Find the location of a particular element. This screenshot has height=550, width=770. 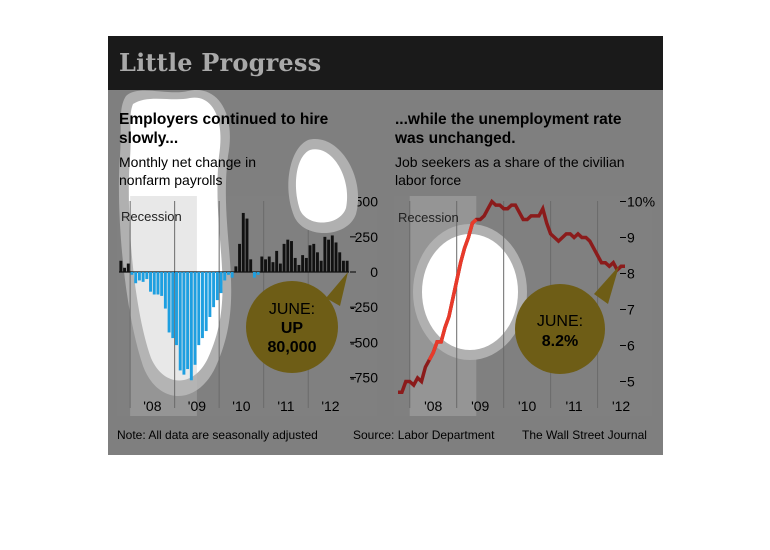

unemployment-x-tick-label: '08 is located at coordinates (433, 406).